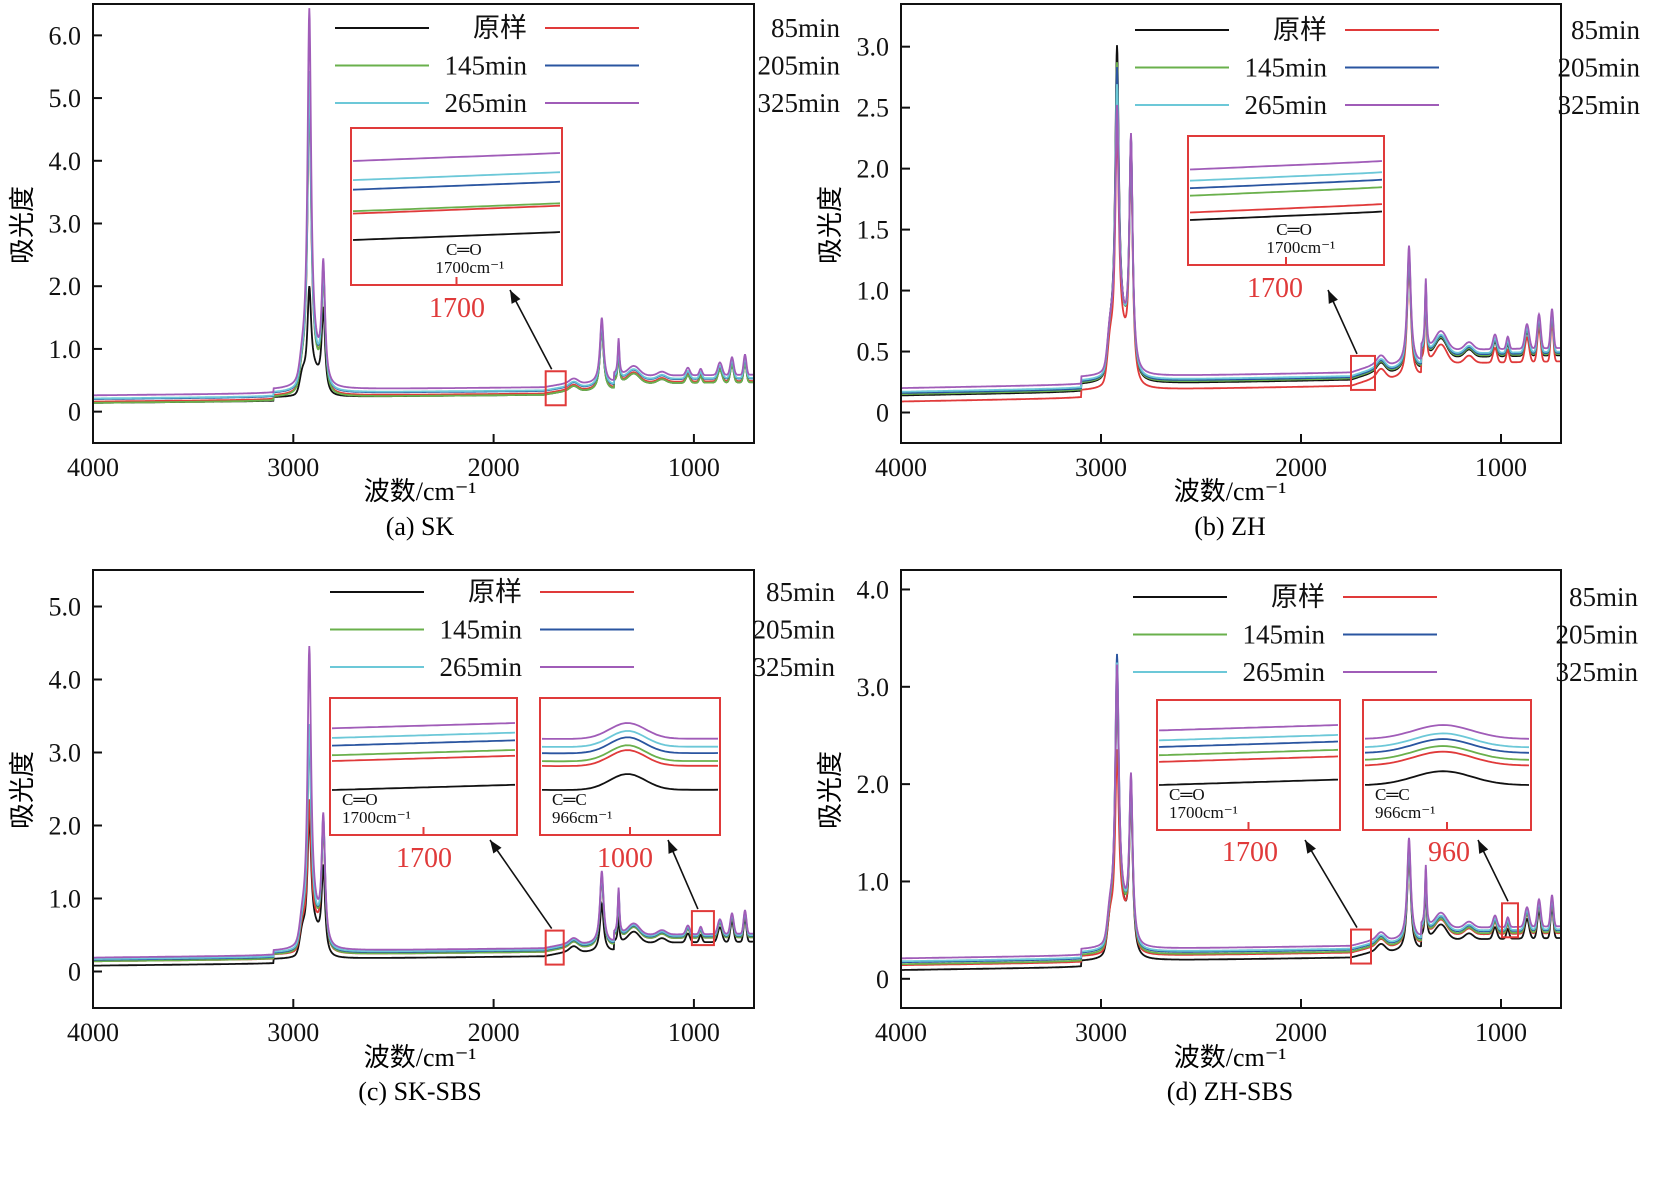  I want to click on y-tick-label: 1.5, so click(873, 230).